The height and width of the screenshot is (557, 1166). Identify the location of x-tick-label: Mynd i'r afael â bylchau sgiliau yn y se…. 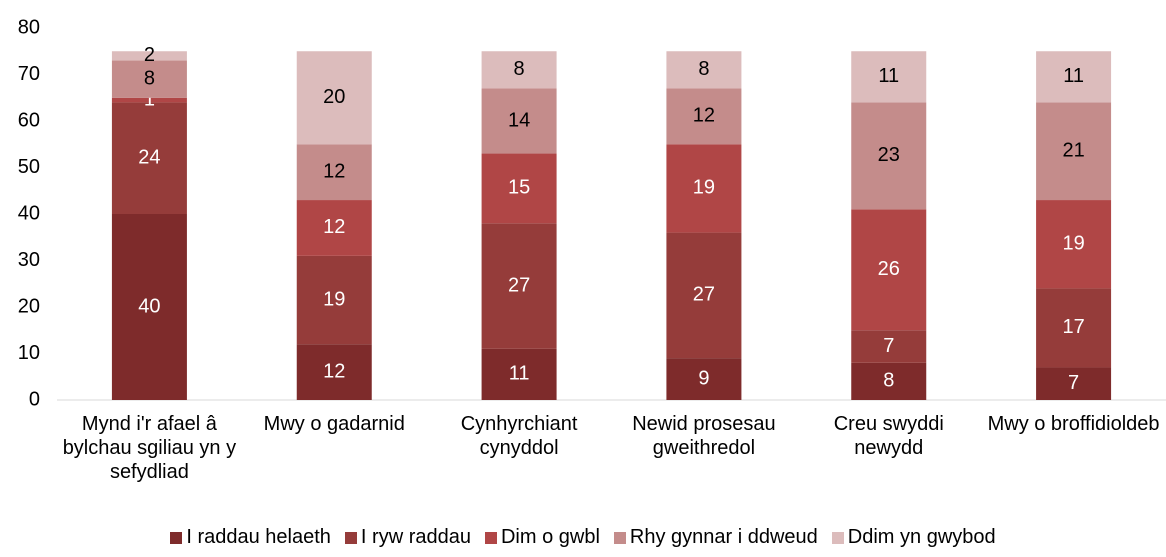
(149, 448).